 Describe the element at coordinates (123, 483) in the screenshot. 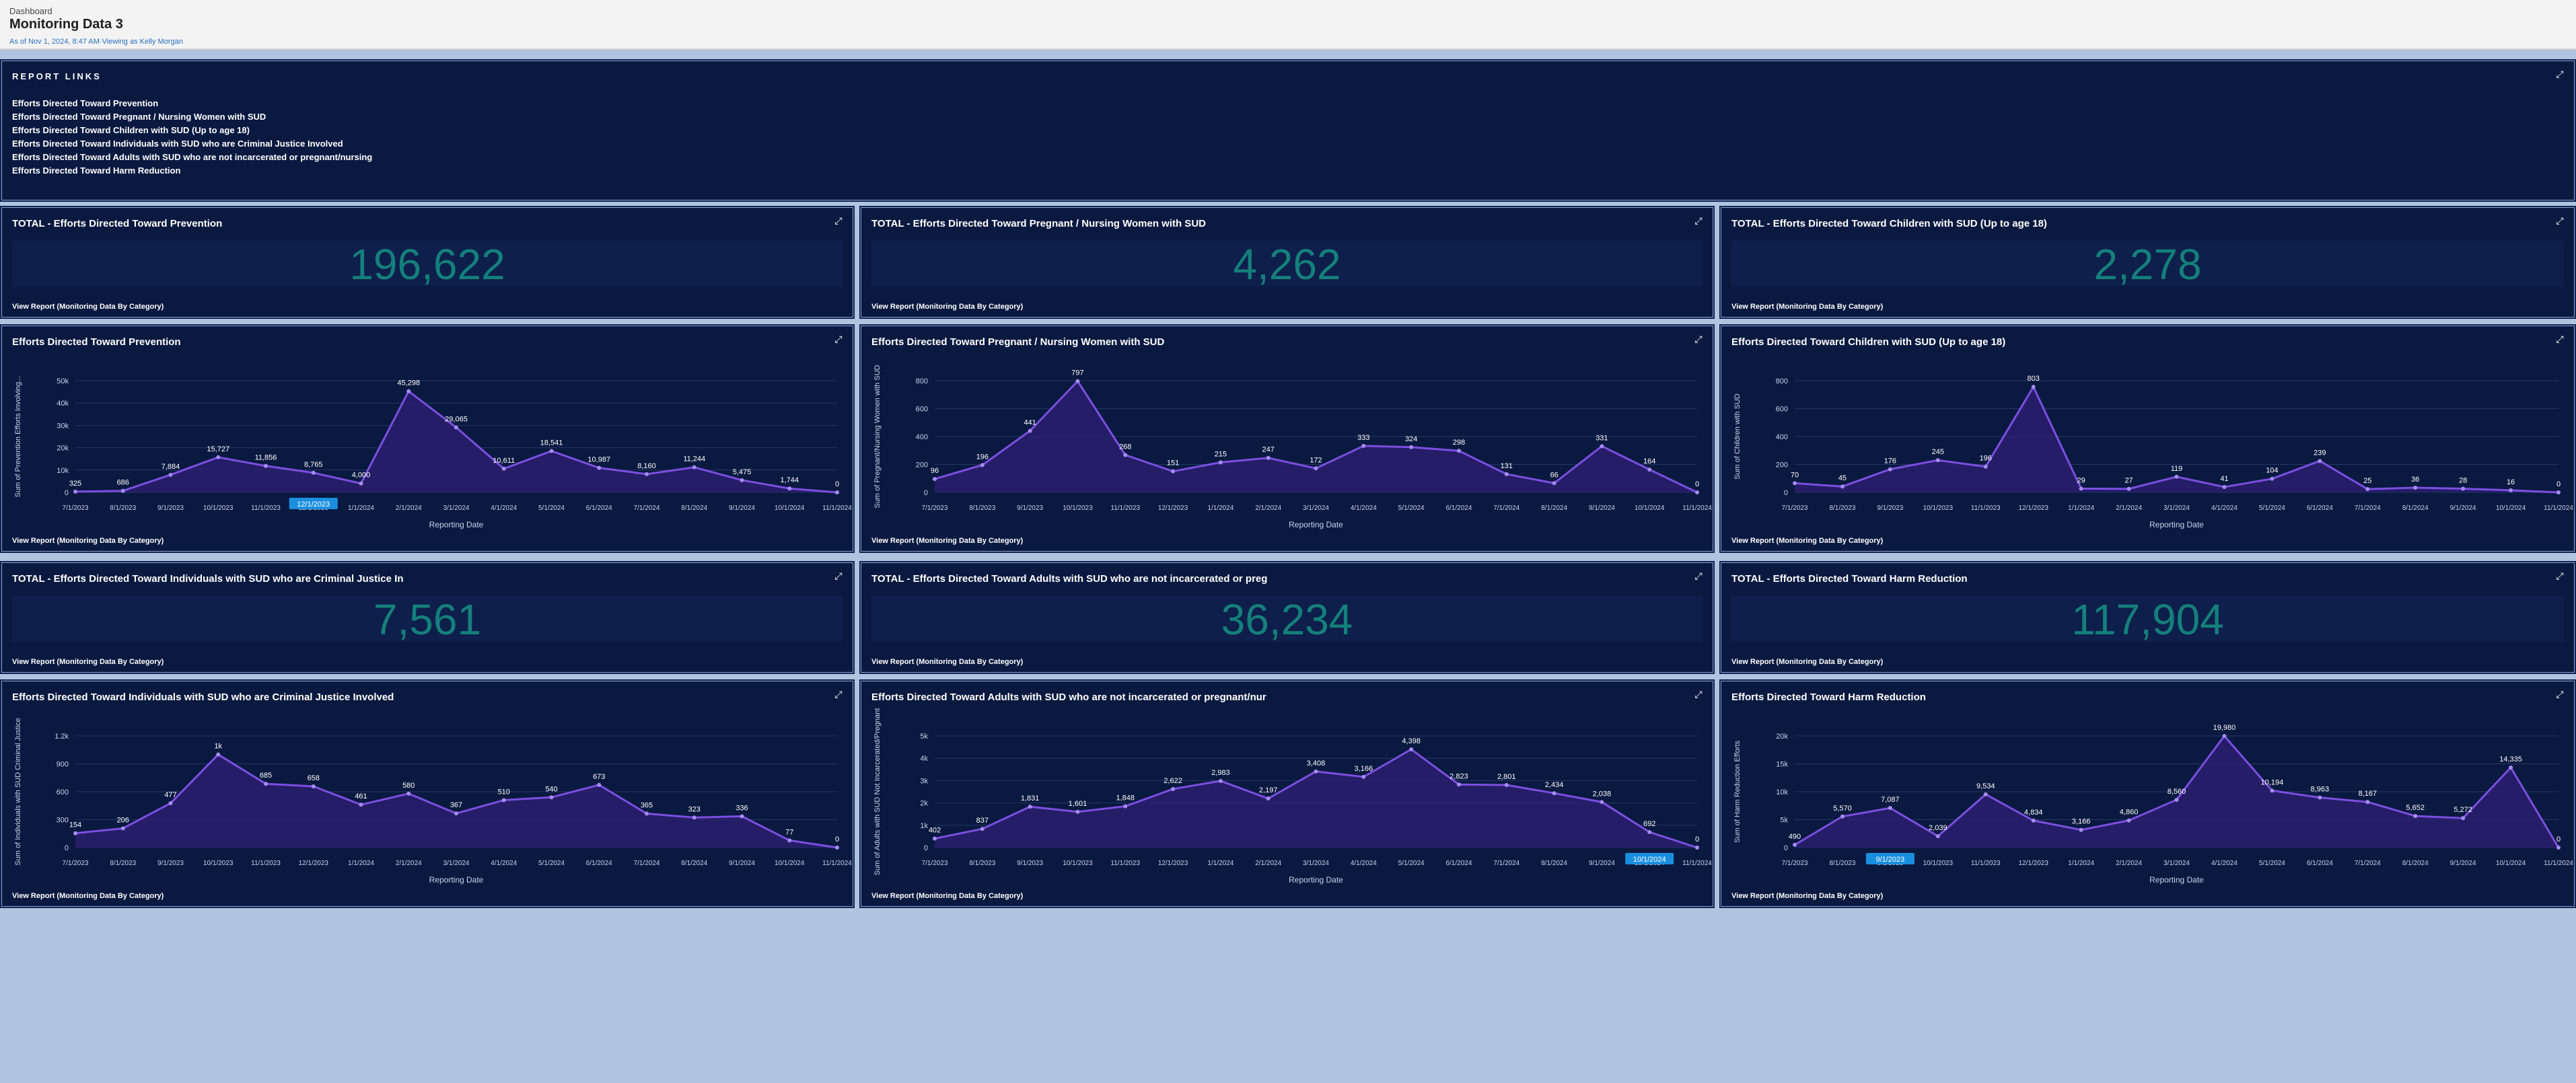

I see `data-label: 686` at that location.